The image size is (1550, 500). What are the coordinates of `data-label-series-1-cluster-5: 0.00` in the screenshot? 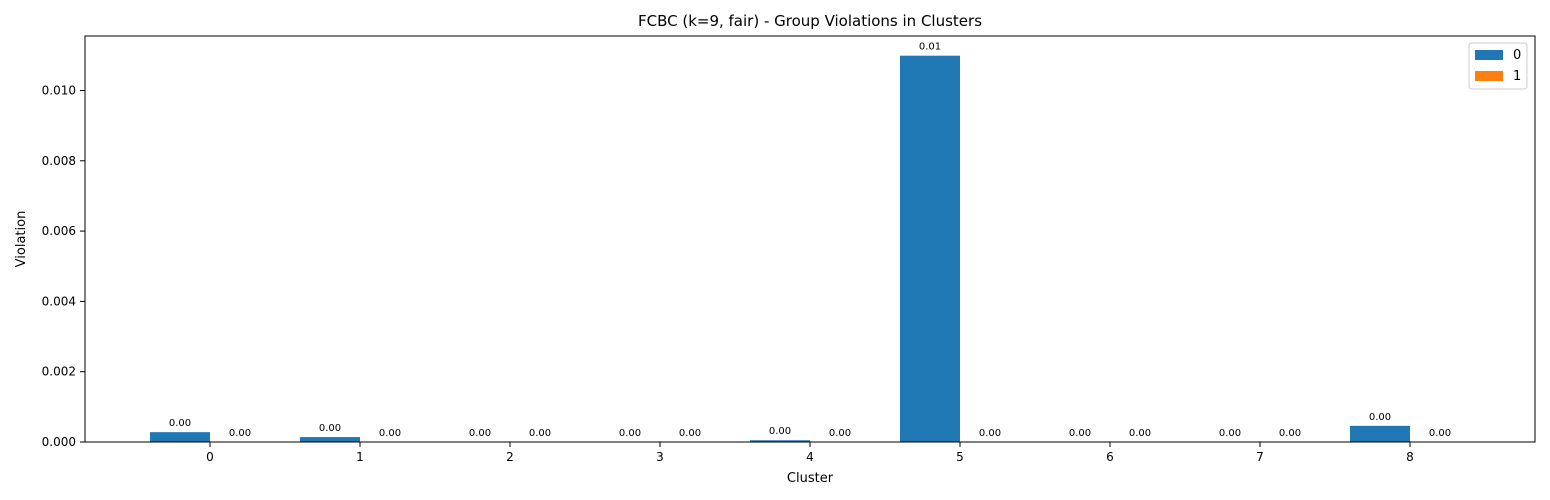 It's located at (990, 433).